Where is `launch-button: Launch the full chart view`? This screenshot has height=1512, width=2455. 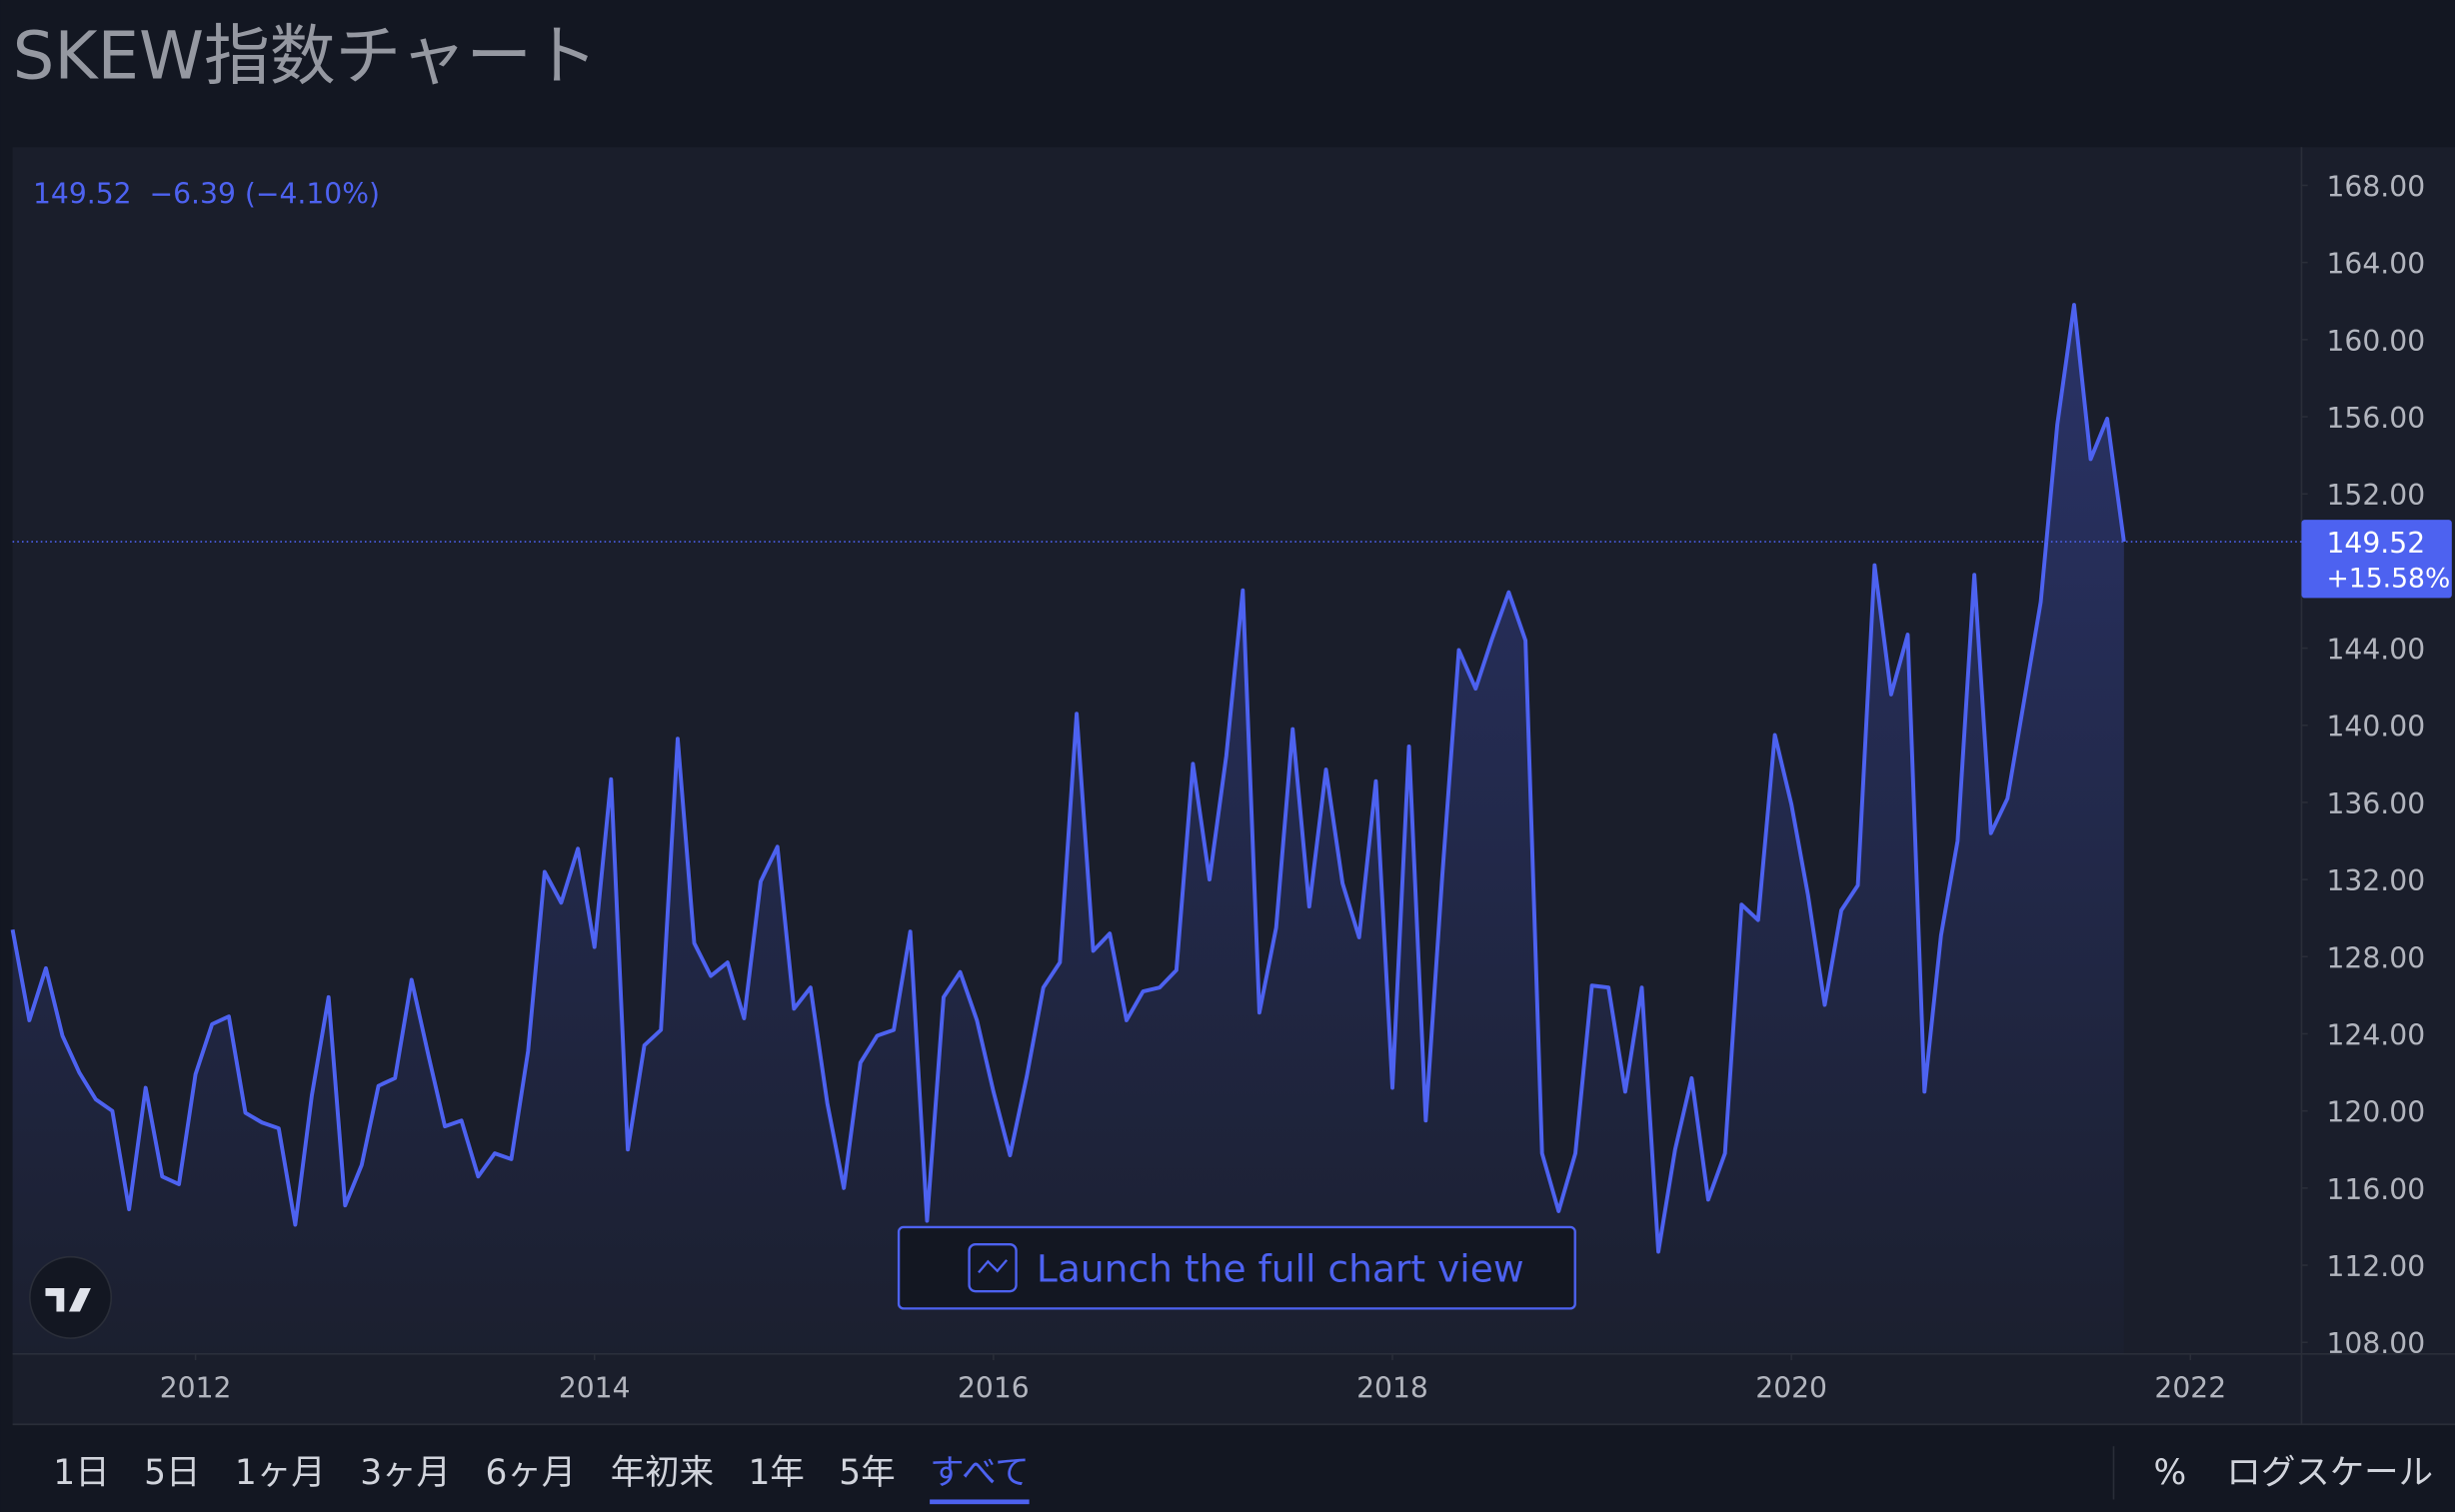 launch-button: Launch the full chart view is located at coordinates (1236, 1267).